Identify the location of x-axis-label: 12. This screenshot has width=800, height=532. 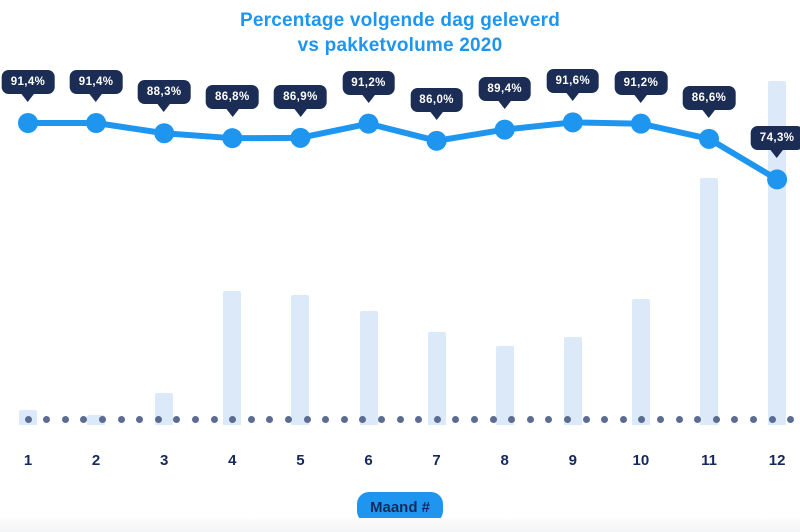
(777, 460).